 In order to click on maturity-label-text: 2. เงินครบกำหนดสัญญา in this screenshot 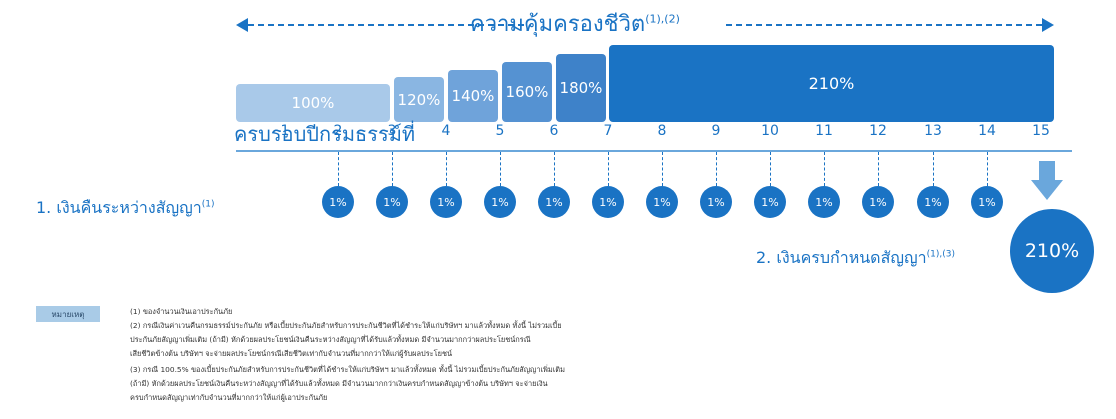, I will do `click(841, 257)`.